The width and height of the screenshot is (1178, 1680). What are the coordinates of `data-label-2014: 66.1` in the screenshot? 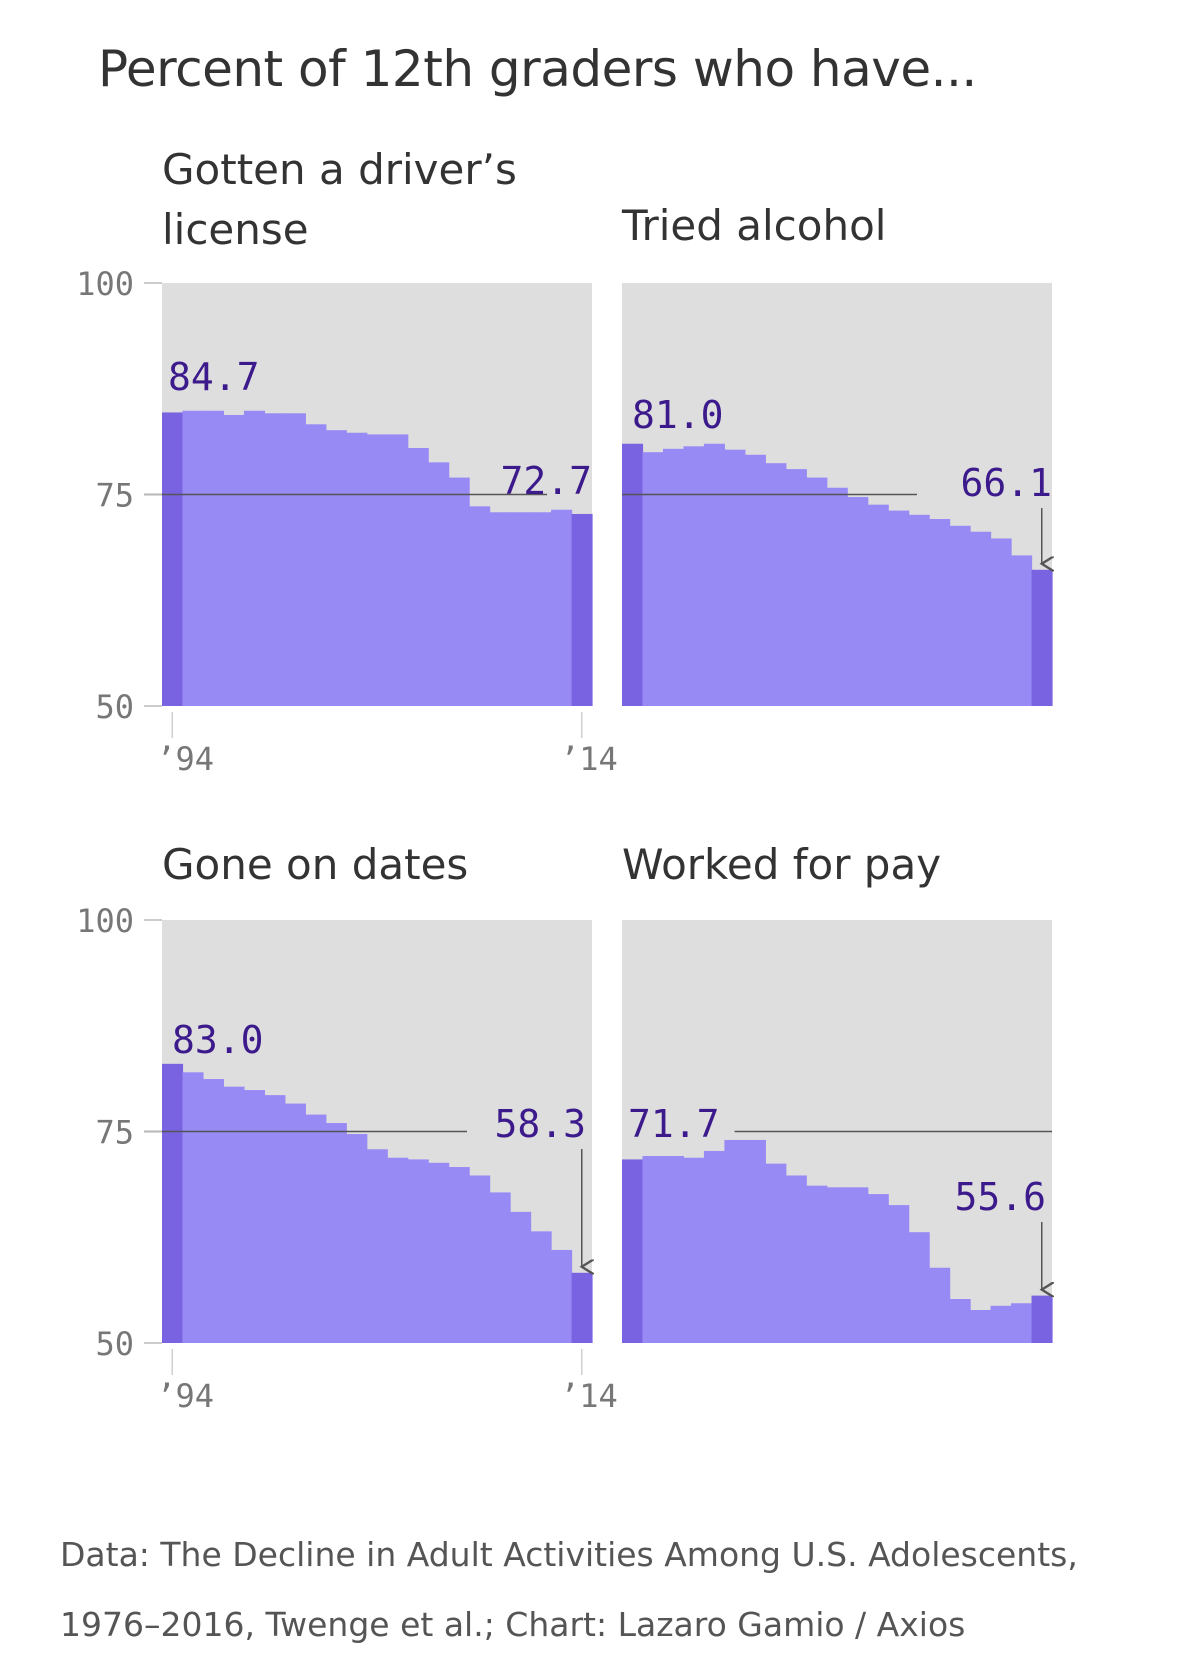 It's located at (1006, 483).